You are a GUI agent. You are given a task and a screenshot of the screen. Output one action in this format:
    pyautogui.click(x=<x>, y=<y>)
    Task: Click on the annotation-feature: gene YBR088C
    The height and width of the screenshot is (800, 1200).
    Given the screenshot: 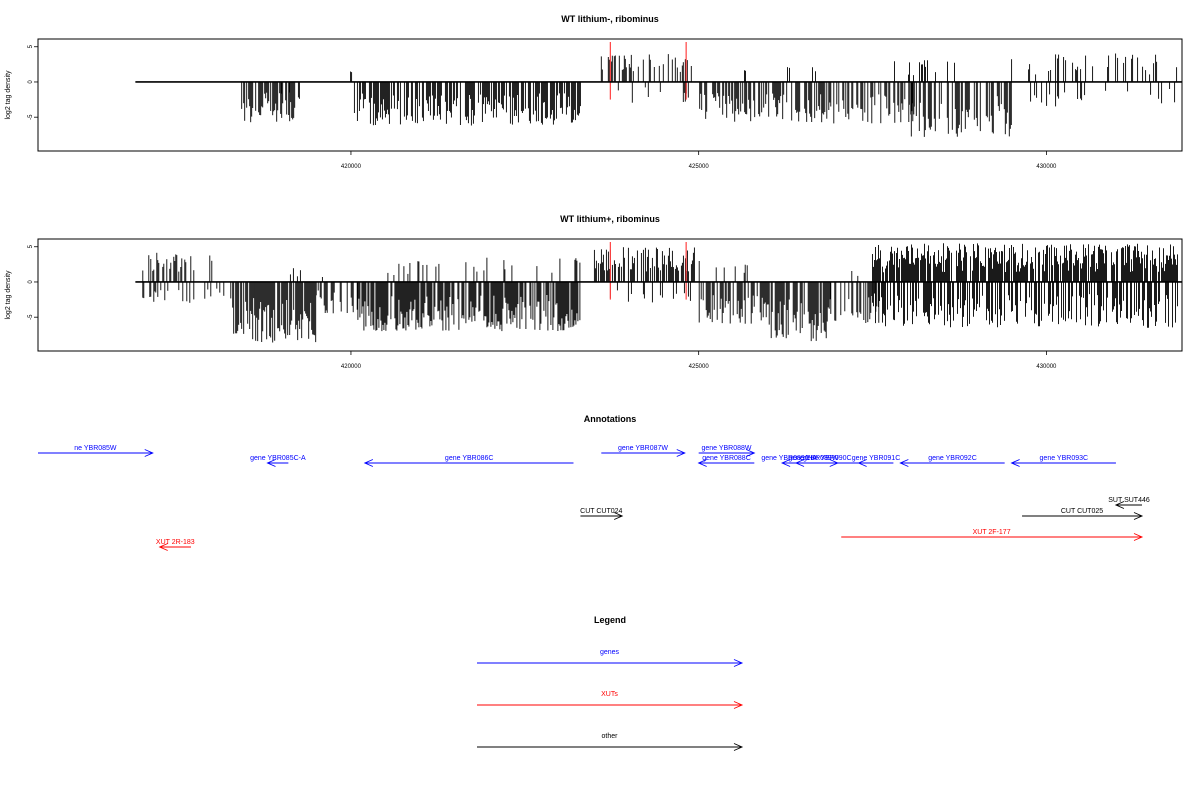 What is the action you would take?
    pyautogui.click(x=726, y=461)
    